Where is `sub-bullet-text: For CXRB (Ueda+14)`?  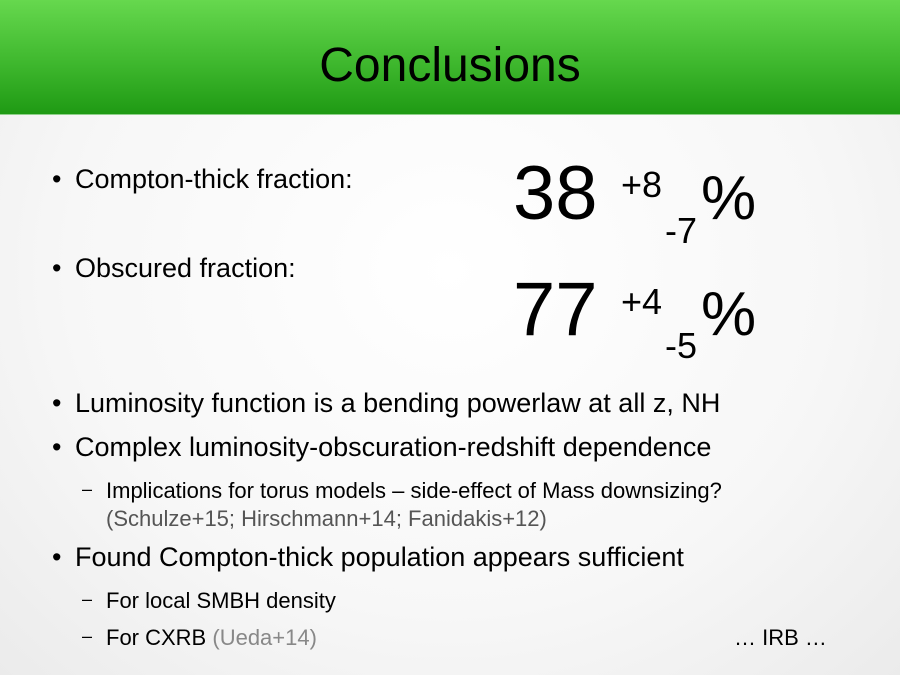
sub-bullet-text: For CXRB (Ueda+14) is located at coordinates (211, 638).